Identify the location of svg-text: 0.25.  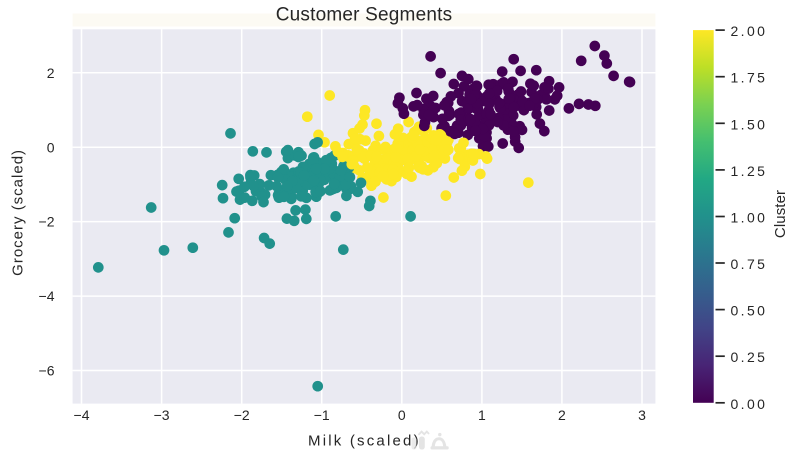
(749, 357).